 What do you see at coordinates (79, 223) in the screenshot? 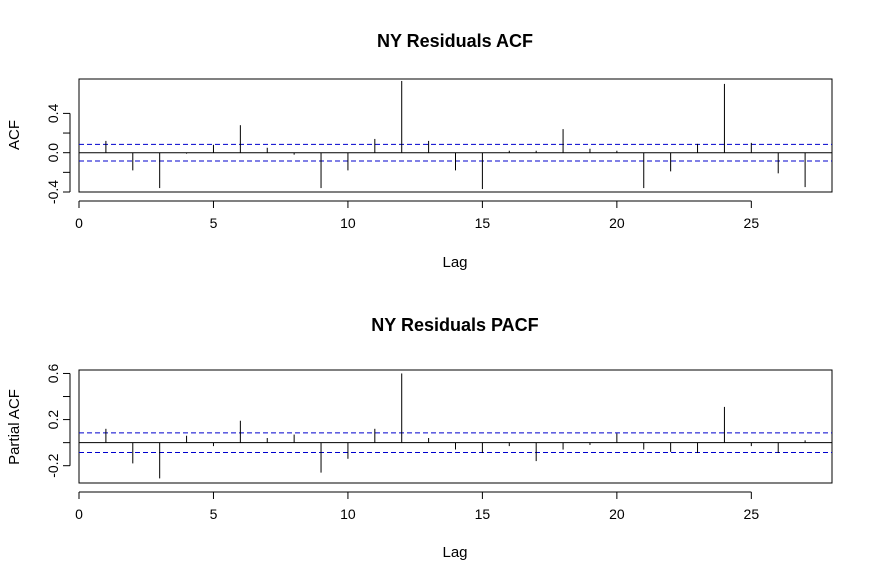
I see `acf-x-tick-label: 0` at bounding box center [79, 223].